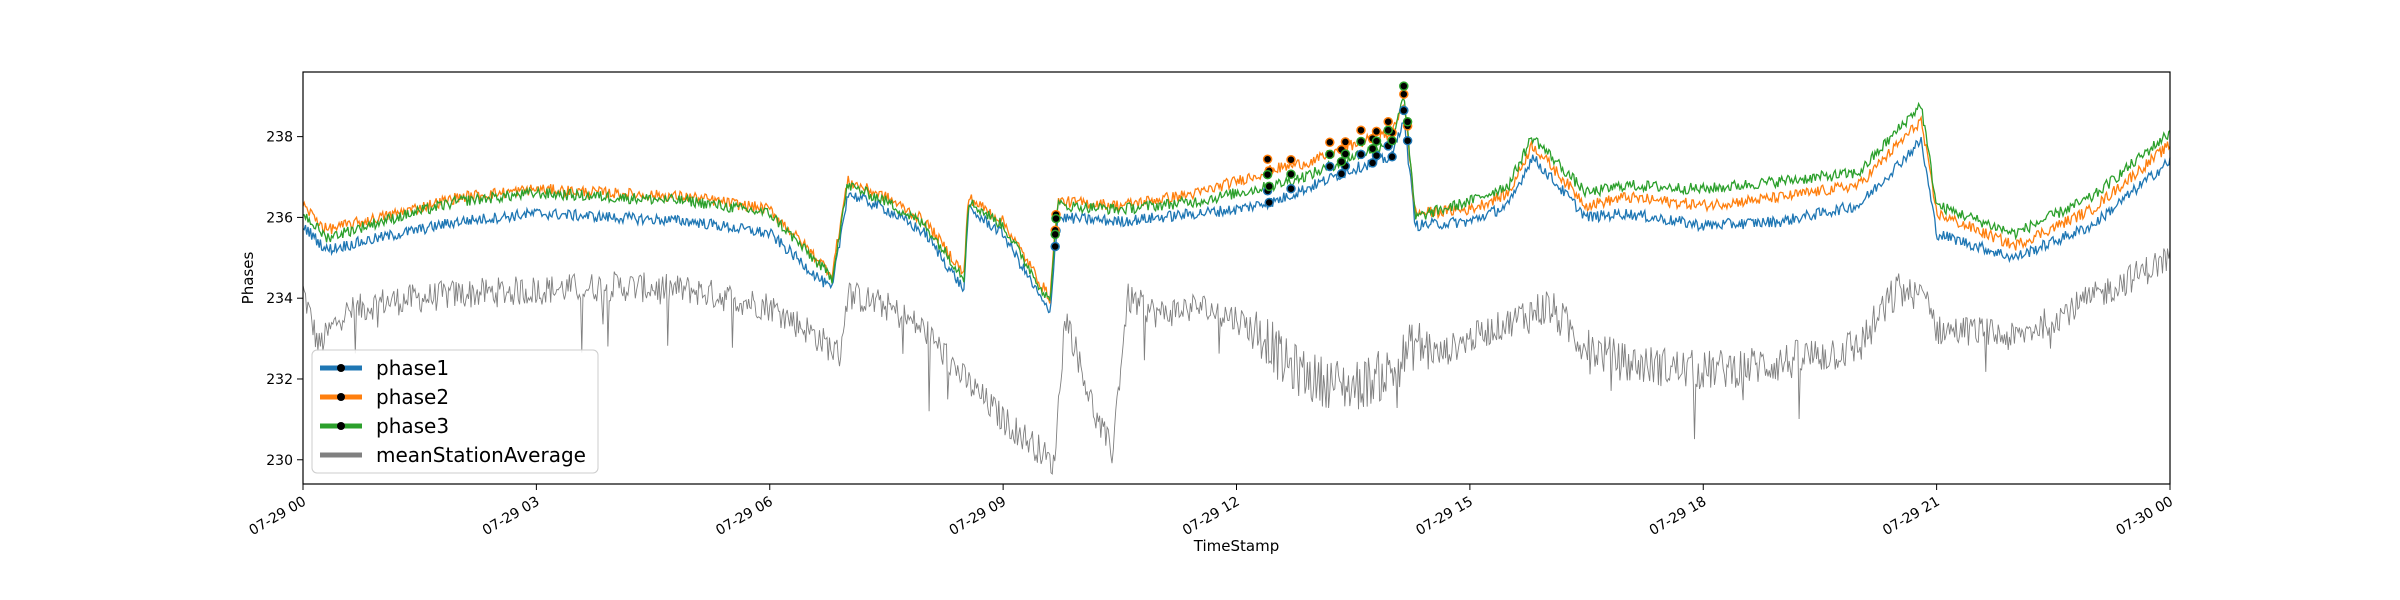  What do you see at coordinates (412, 368) in the screenshot?
I see `legend-label-phase1: phase1` at bounding box center [412, 368].